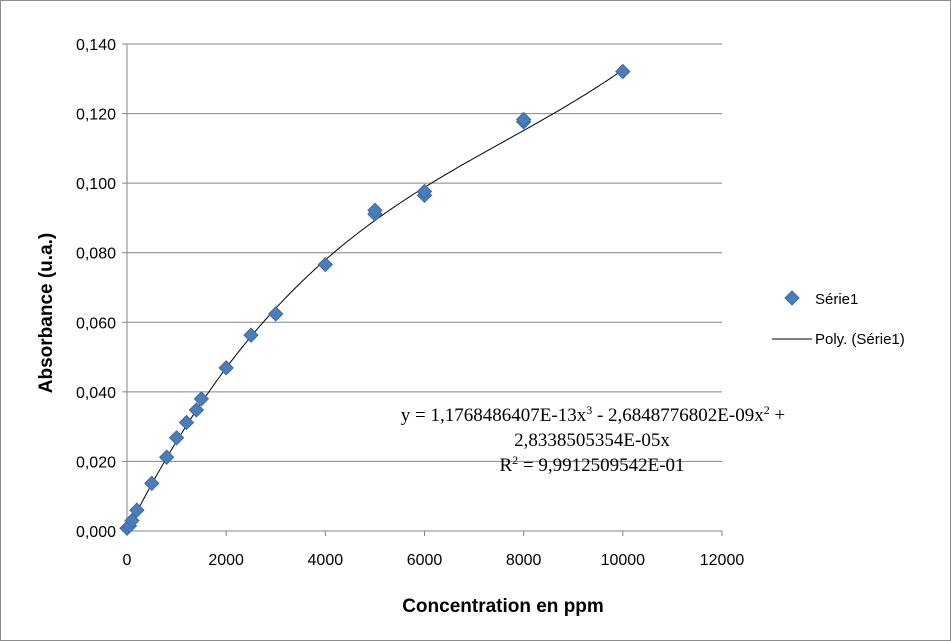  What do you see at coordinates (722, 560) in the screenshot?
I see `x-tick-label: 12000` at bounding box center [722, 560].